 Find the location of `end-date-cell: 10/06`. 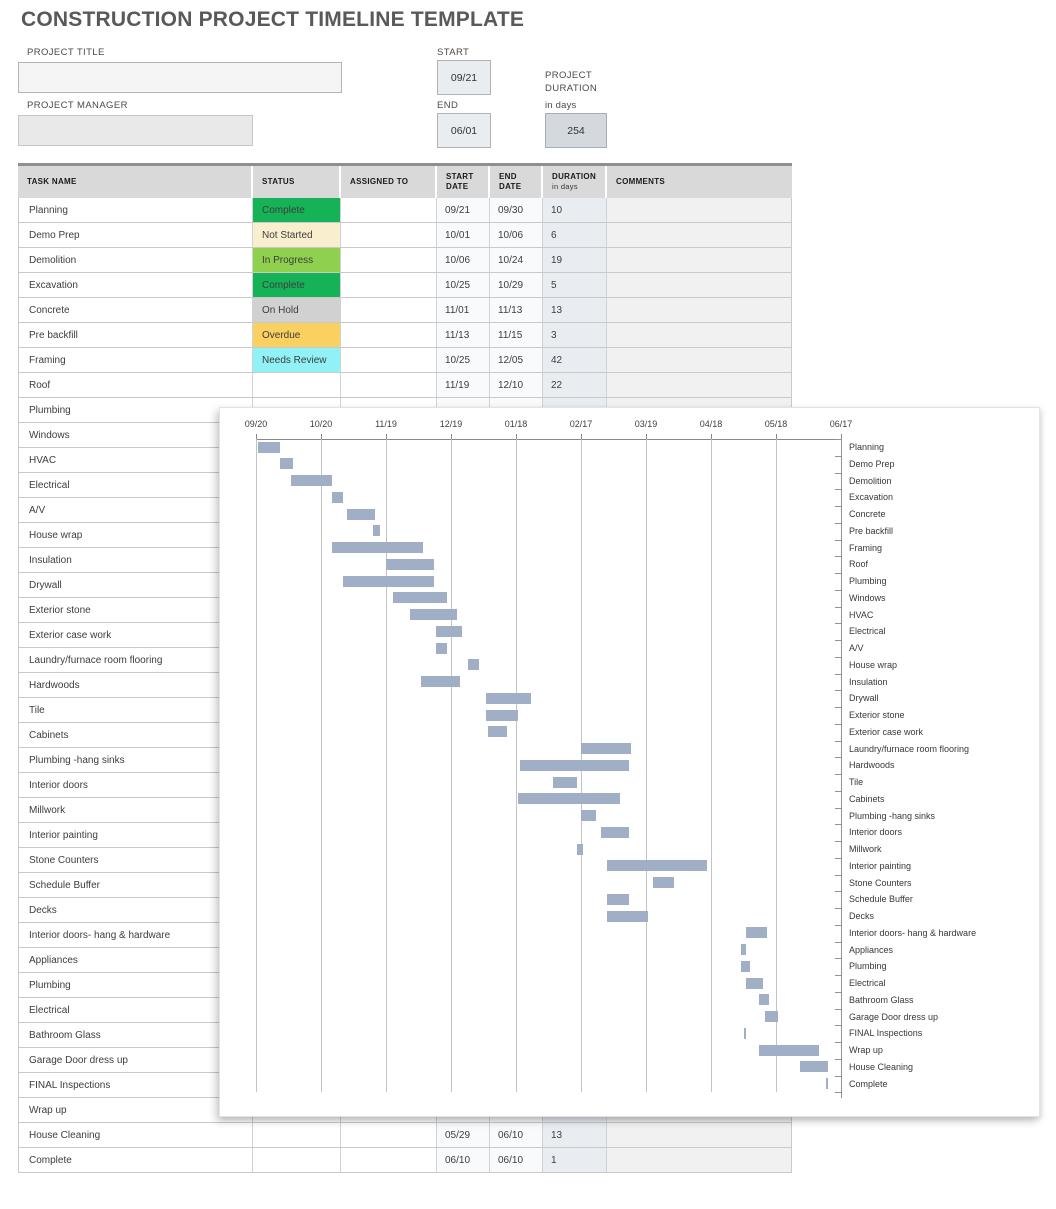

end-date-cell: 10/06 is located at coordinates (516, 235).